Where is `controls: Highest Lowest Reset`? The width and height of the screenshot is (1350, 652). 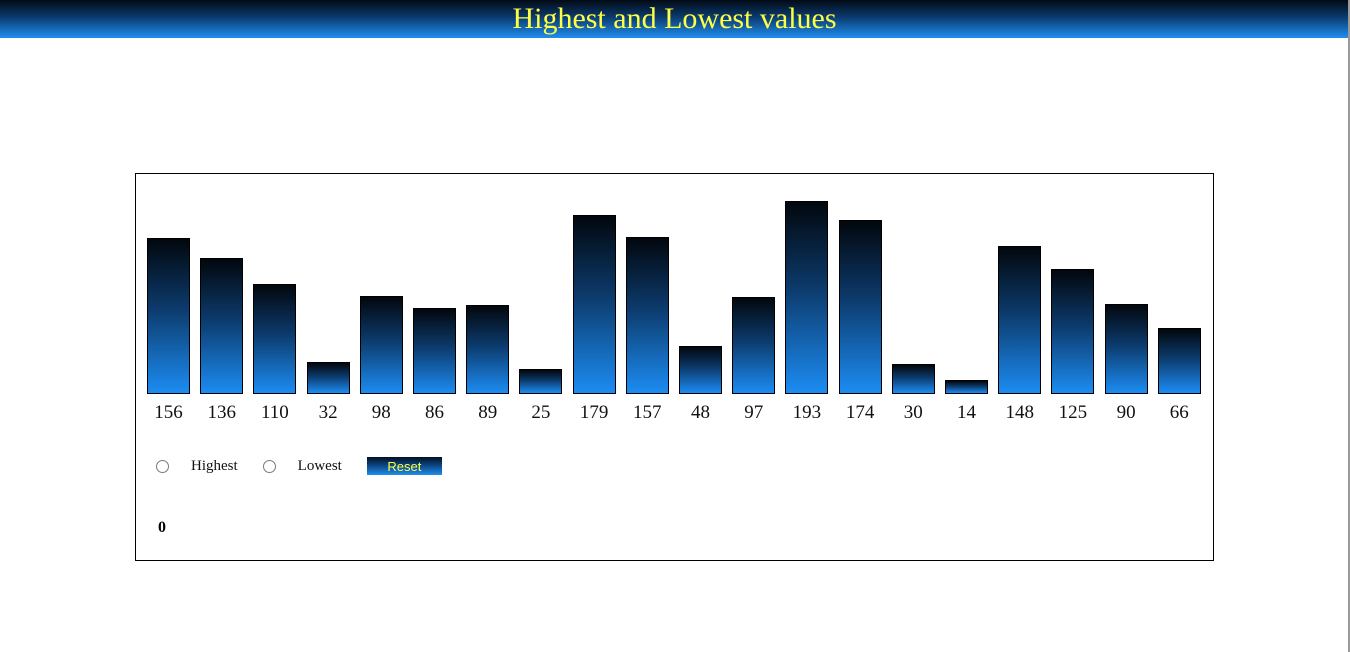
controls: Highest Lowest Reset is located at coordinates (299, 466).